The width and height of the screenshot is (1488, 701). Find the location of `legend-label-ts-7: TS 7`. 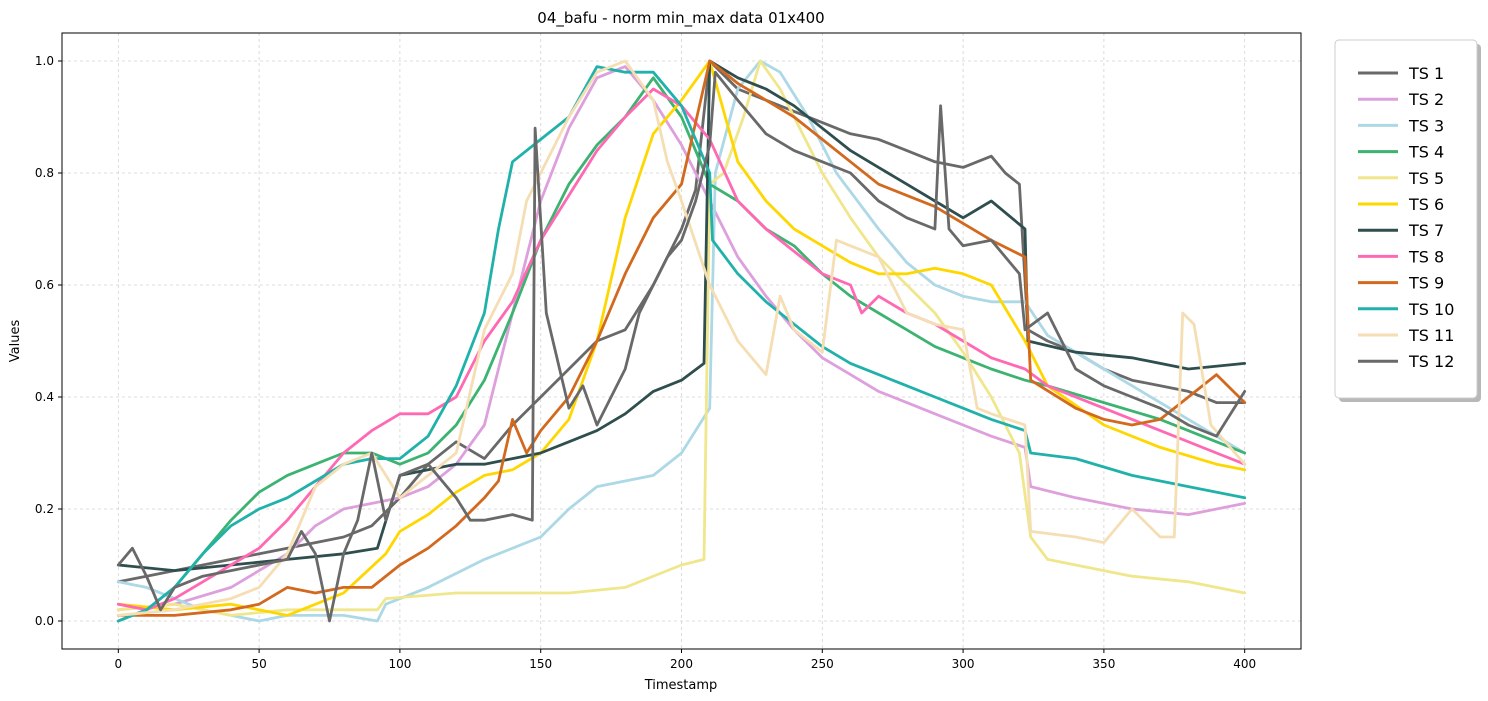

legend-label-ts-7: TS 7 is located at coordinates (1426, 230).